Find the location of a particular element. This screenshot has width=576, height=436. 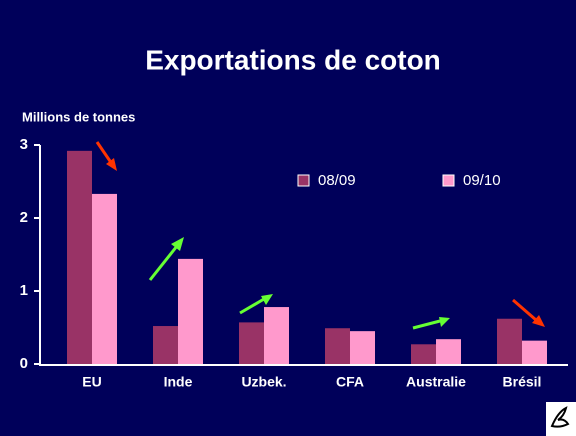

y-tick-label: 1 is located at coordinates (24, 290).